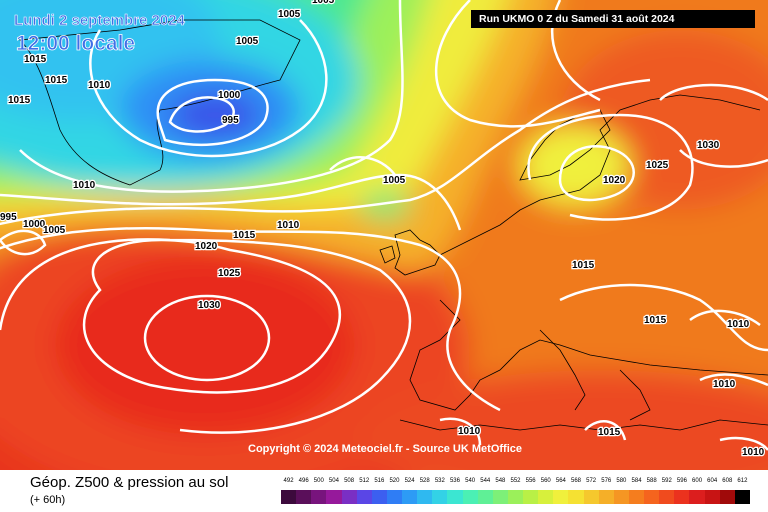 This screenshot has width=768, height=512. What do you see at coordinates (129, 482) in the screenshot?
I see `chart-caption: Géop. Z500 & pression au sol` at bounding box center [129, 482].